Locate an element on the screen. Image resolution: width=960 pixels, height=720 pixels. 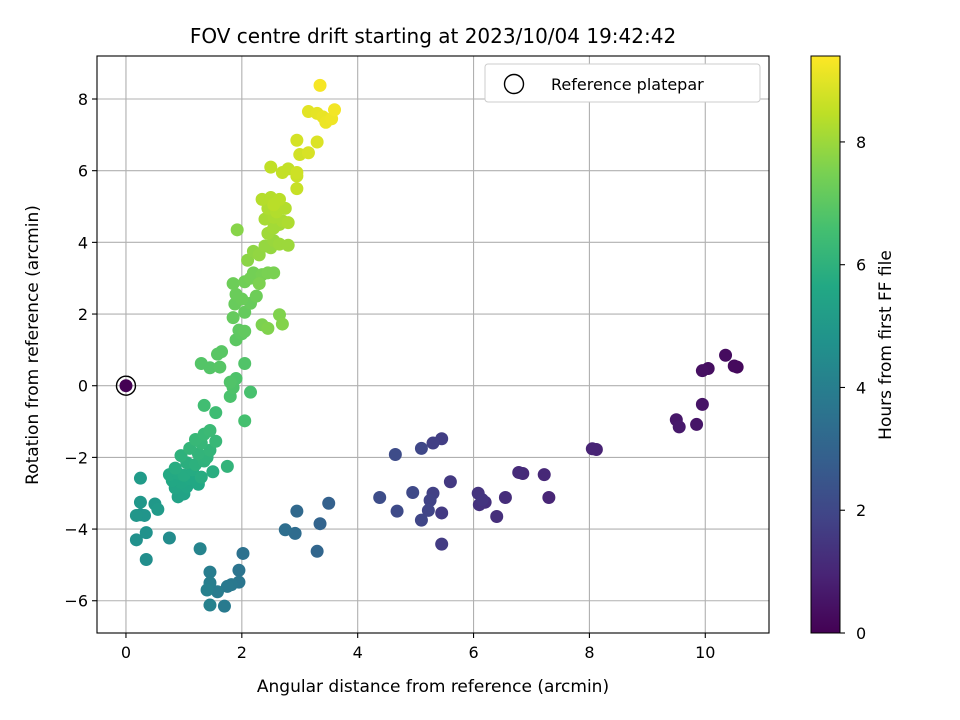
colorbar-tick-label: 0 is located at coordinates (861, 633).